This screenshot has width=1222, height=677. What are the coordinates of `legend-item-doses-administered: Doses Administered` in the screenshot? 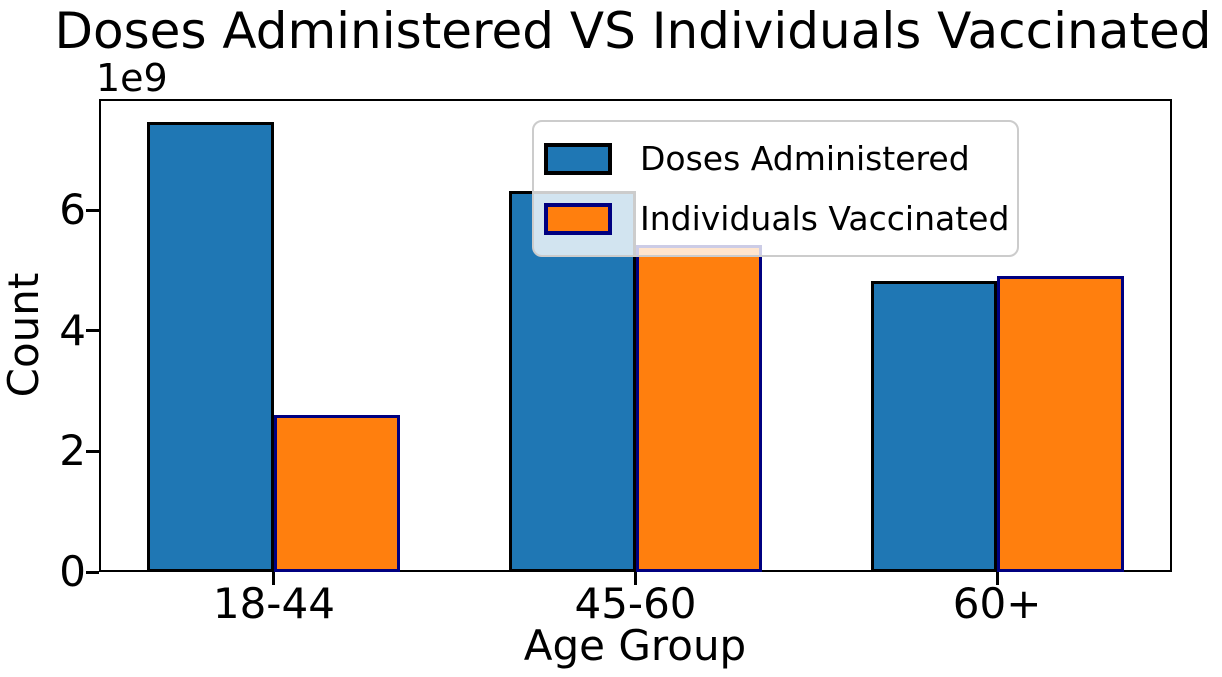 It's located at (780, 159).